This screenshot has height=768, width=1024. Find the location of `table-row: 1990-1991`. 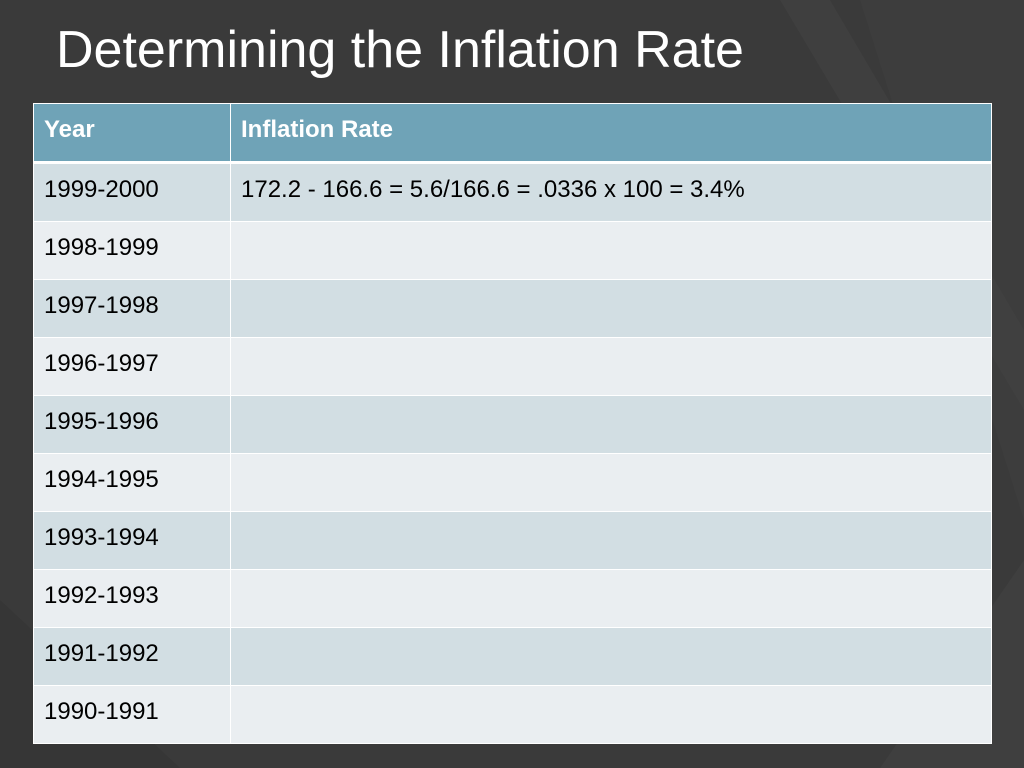

table-row: 1990-1991 is located at coordinates (512, 714).